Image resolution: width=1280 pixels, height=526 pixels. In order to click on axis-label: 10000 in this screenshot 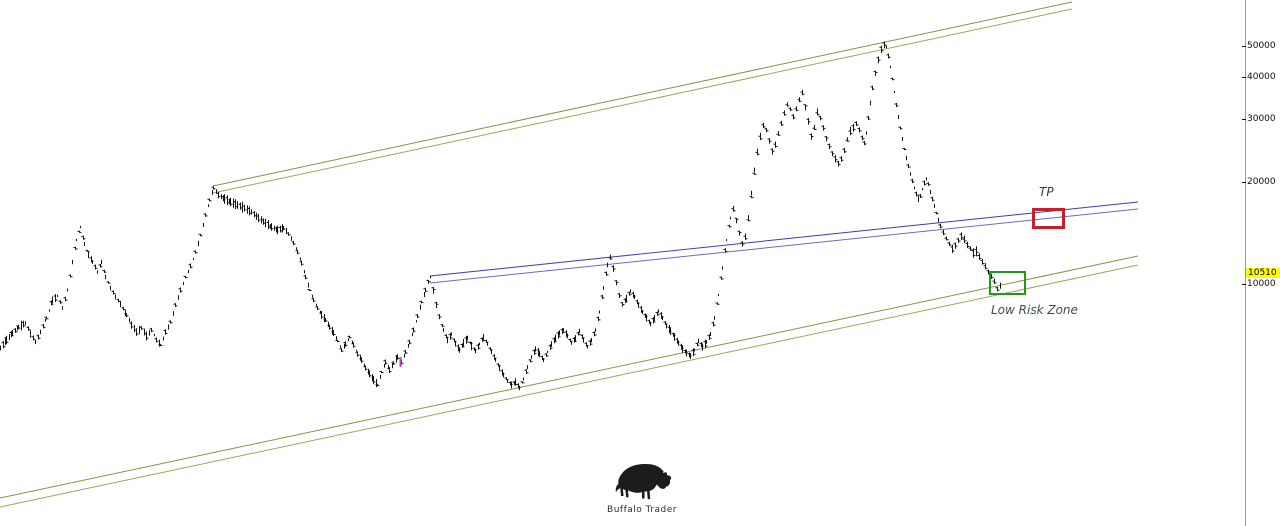, I will do `click(1259, 284)`.